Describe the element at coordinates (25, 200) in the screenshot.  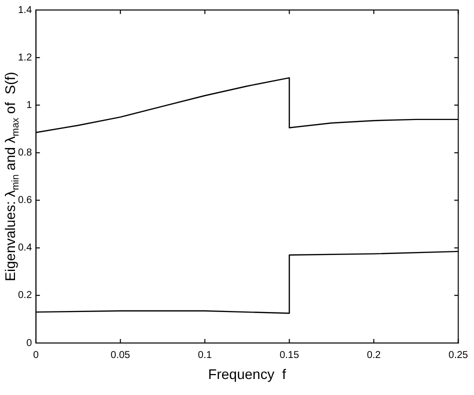
I see `y-tick-label: 0.6` at that location.